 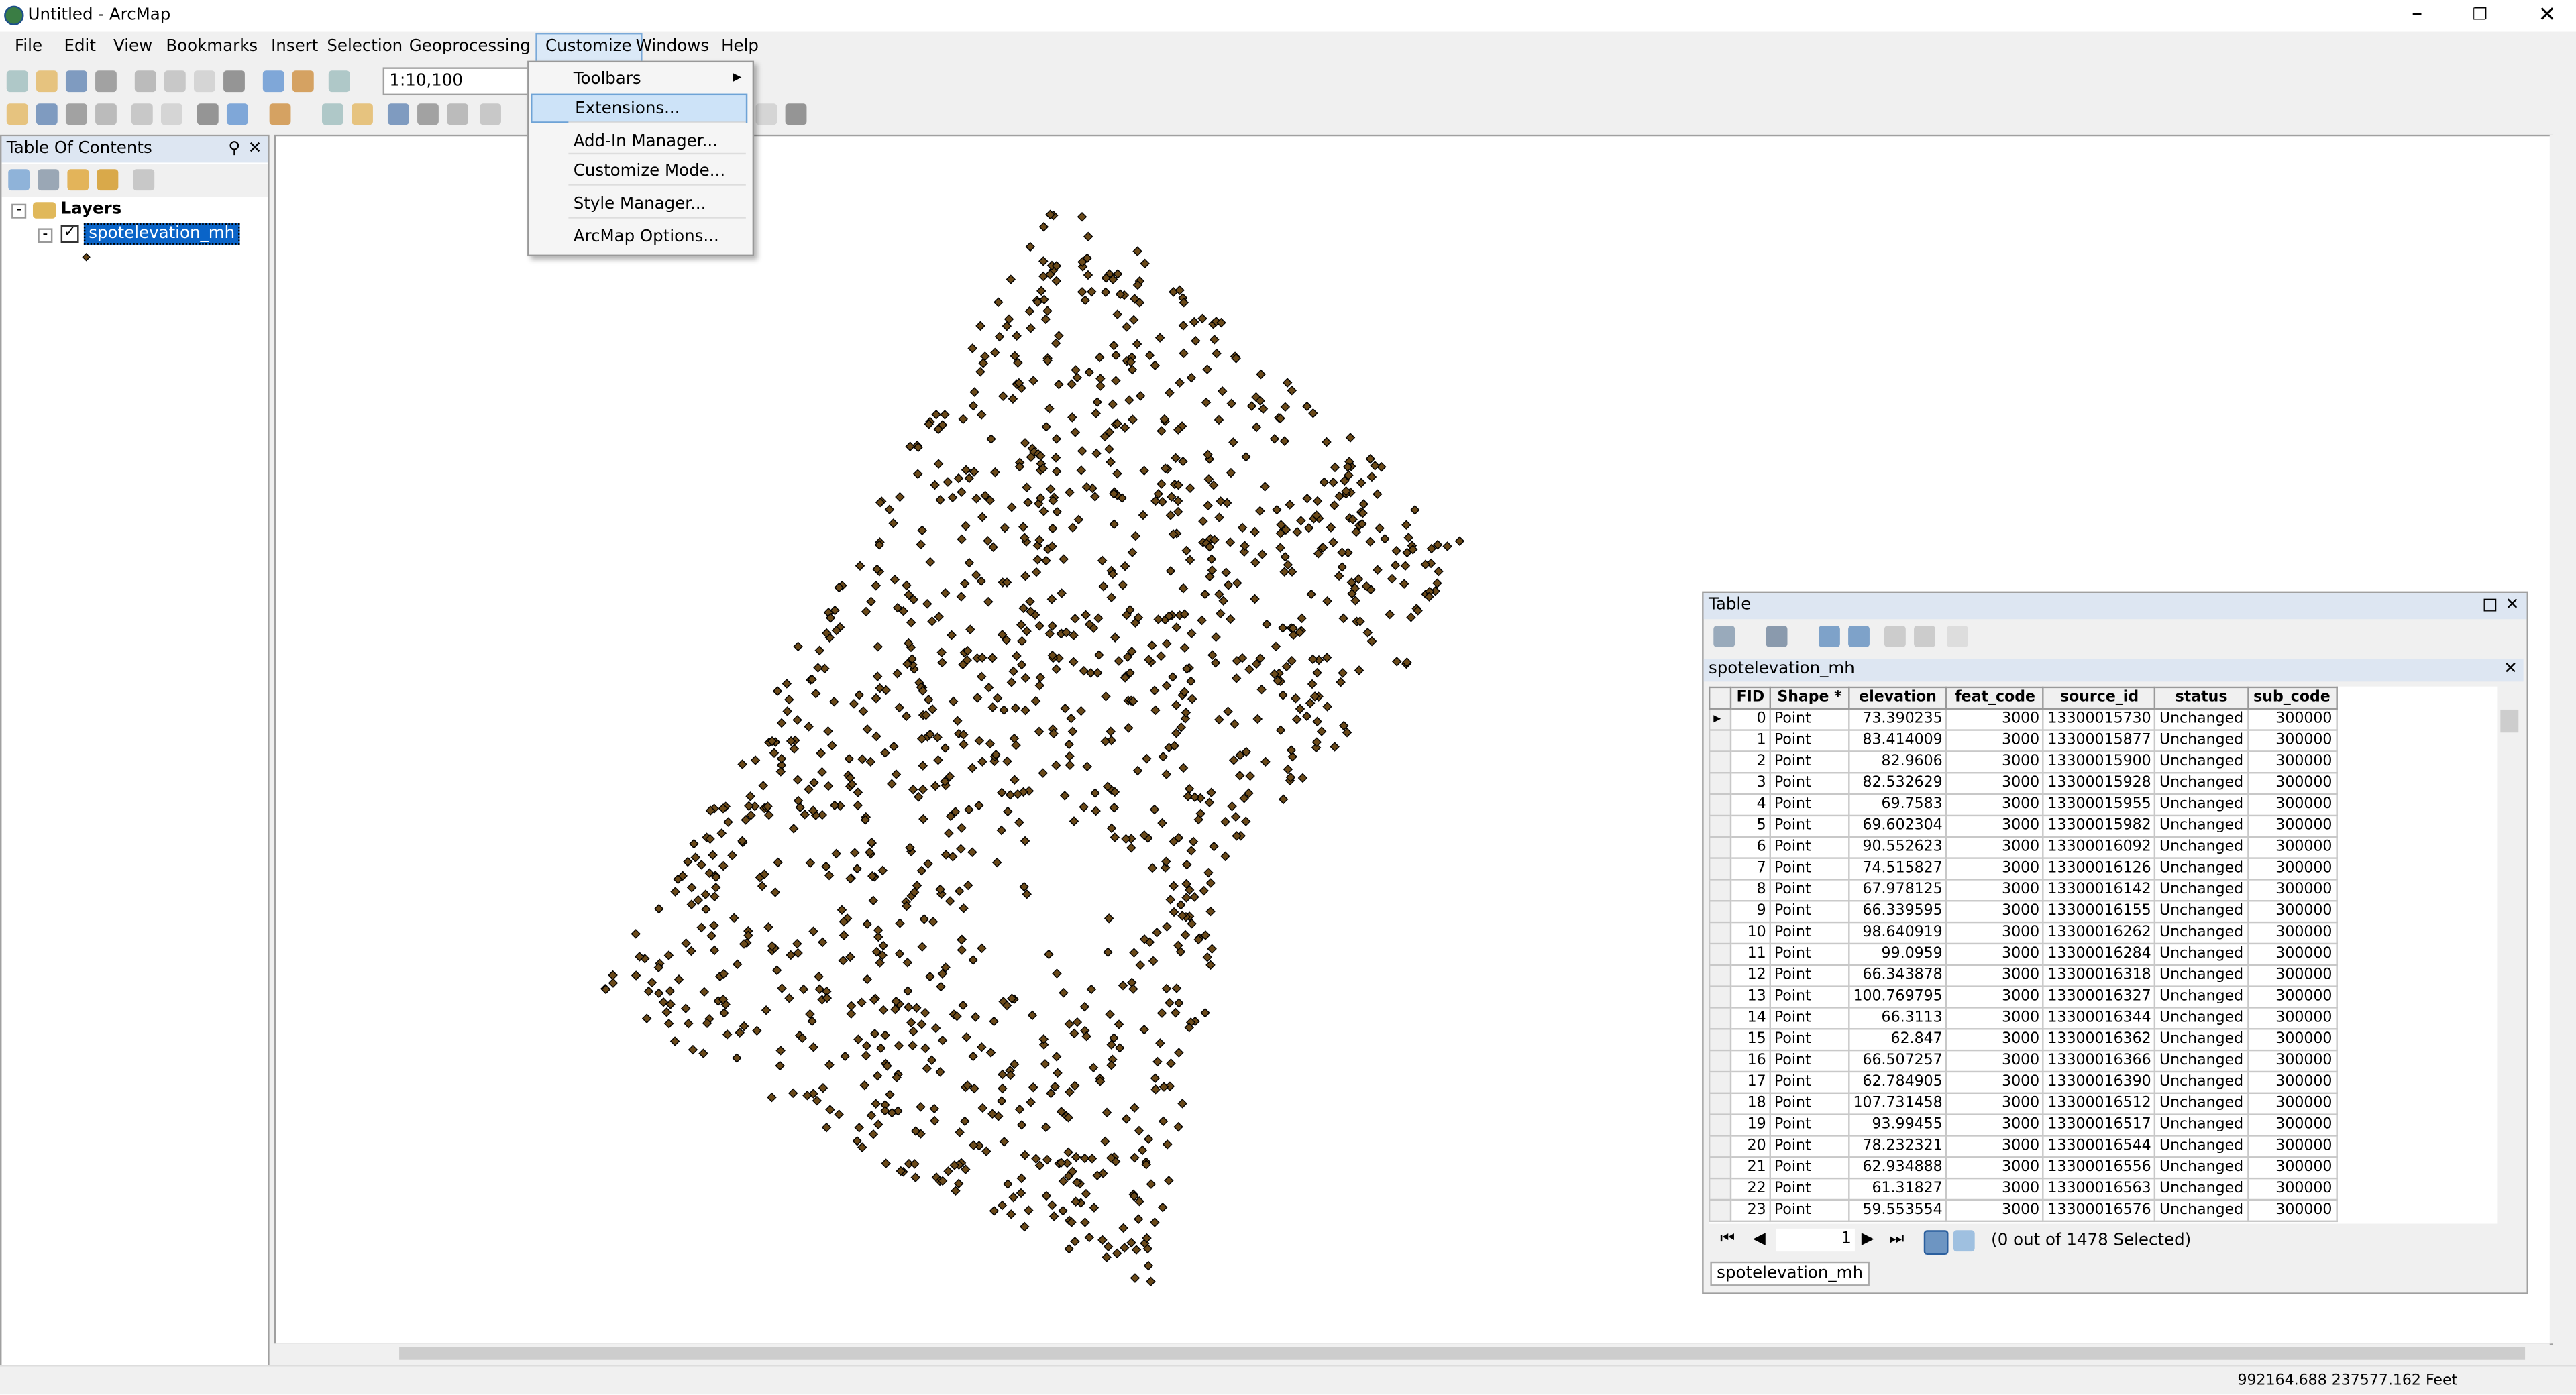 I want to click on switch-selection, so click(x=1859, y=636).